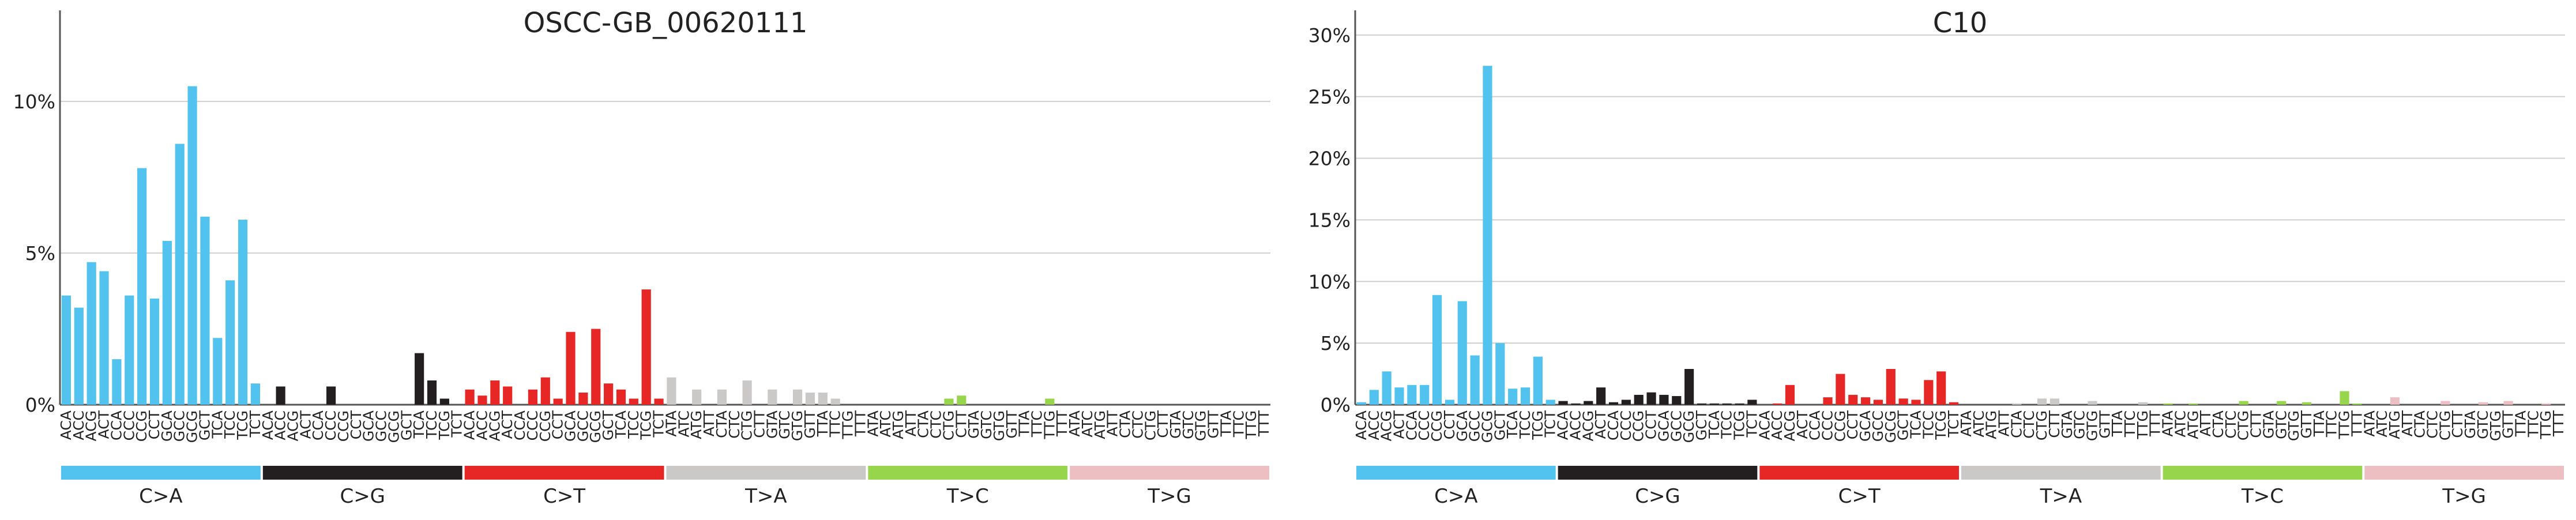  What do you see at coordinates (923, 424) in the screenshot?
I see `panel1-xtick-label: CTA` at bounding box center [923, 424].